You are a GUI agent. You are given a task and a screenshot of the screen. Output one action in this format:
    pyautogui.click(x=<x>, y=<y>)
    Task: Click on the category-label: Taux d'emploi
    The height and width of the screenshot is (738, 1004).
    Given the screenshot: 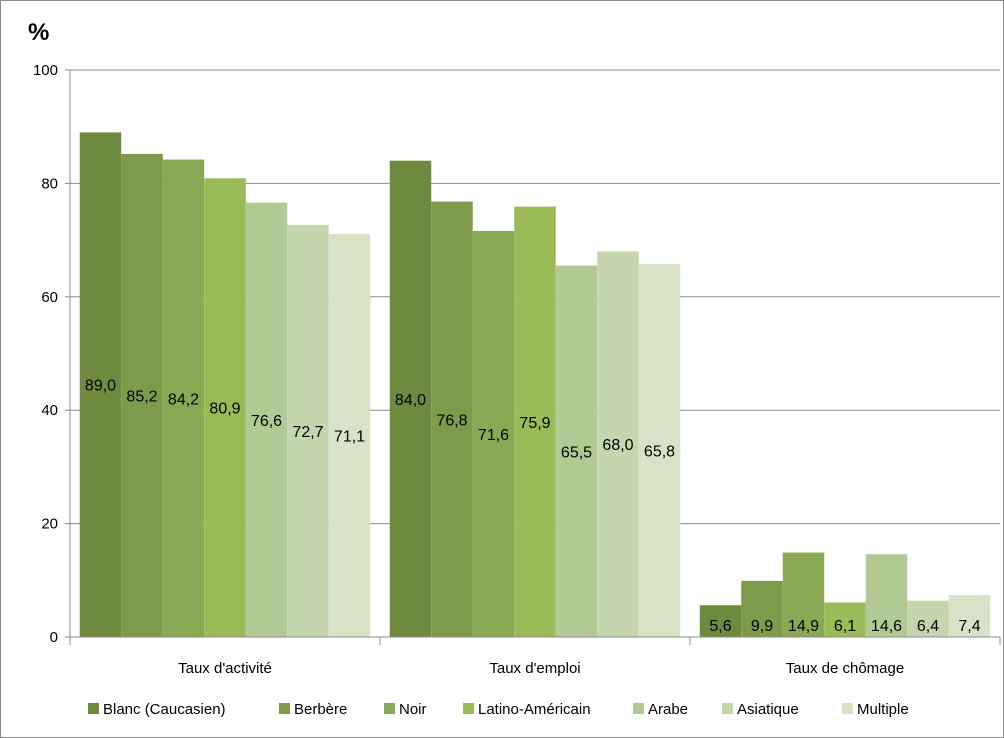 What is the action you would take?
    pyautogui.click(x=534, y=668)
    